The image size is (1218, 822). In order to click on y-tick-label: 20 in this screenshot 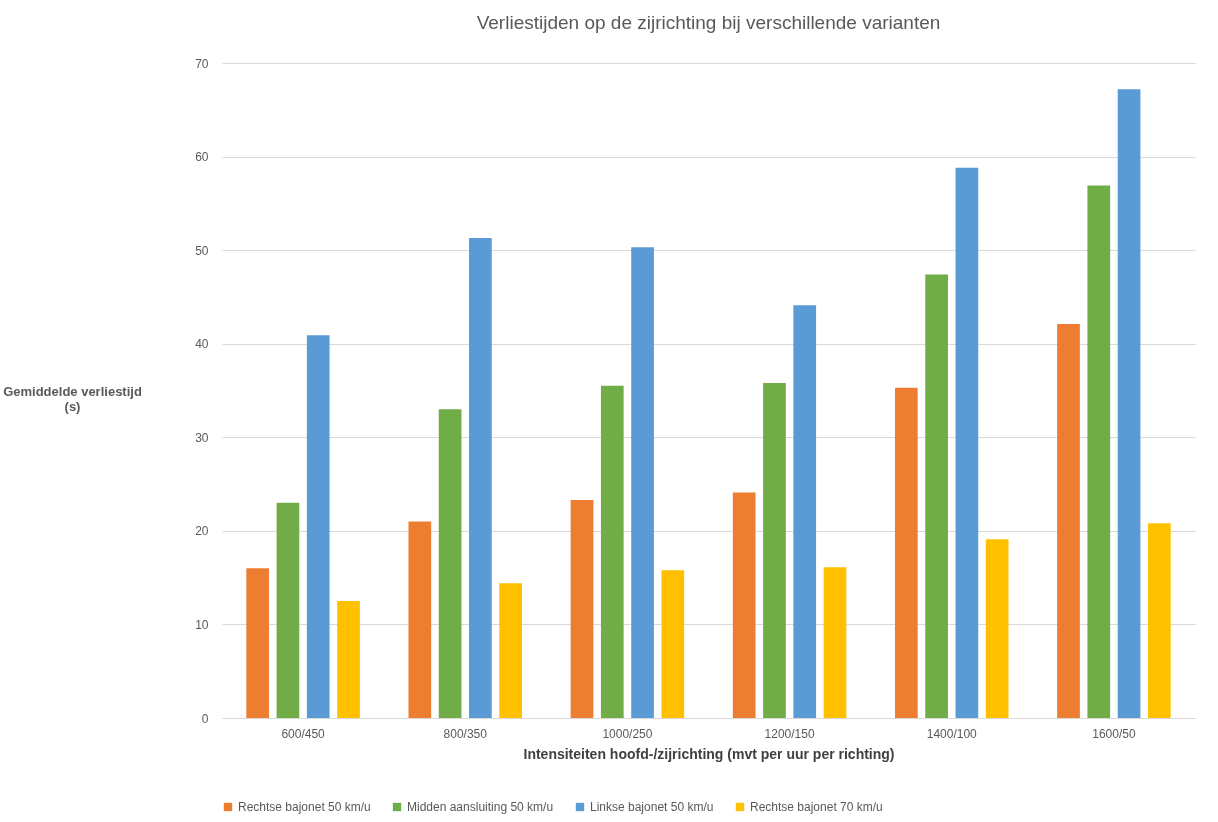, I will do `click(202, 531)`.